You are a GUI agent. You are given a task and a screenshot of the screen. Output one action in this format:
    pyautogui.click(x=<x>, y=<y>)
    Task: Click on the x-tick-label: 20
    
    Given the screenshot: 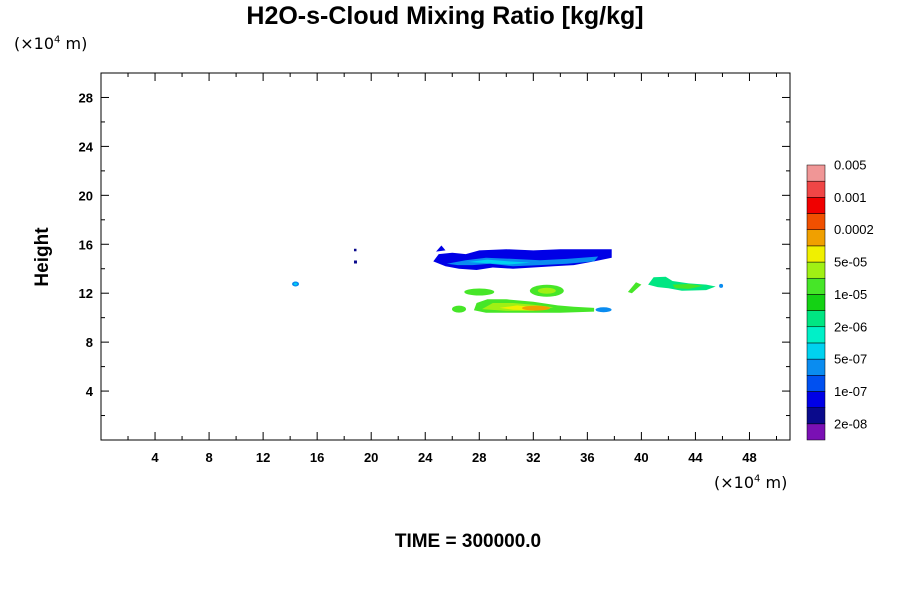 What is the action you would take?
    pyautogui.click(x=371, y=457)
    